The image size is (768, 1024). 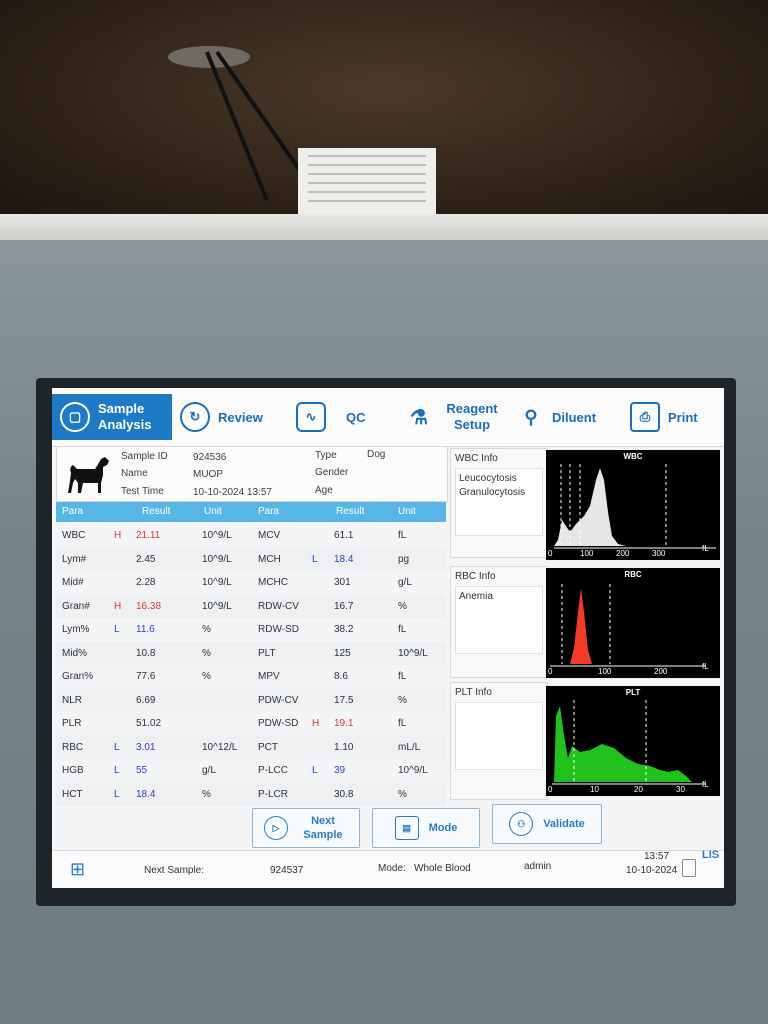 I want to click on cell-p1: Gran%, so click(x=78, y=676).